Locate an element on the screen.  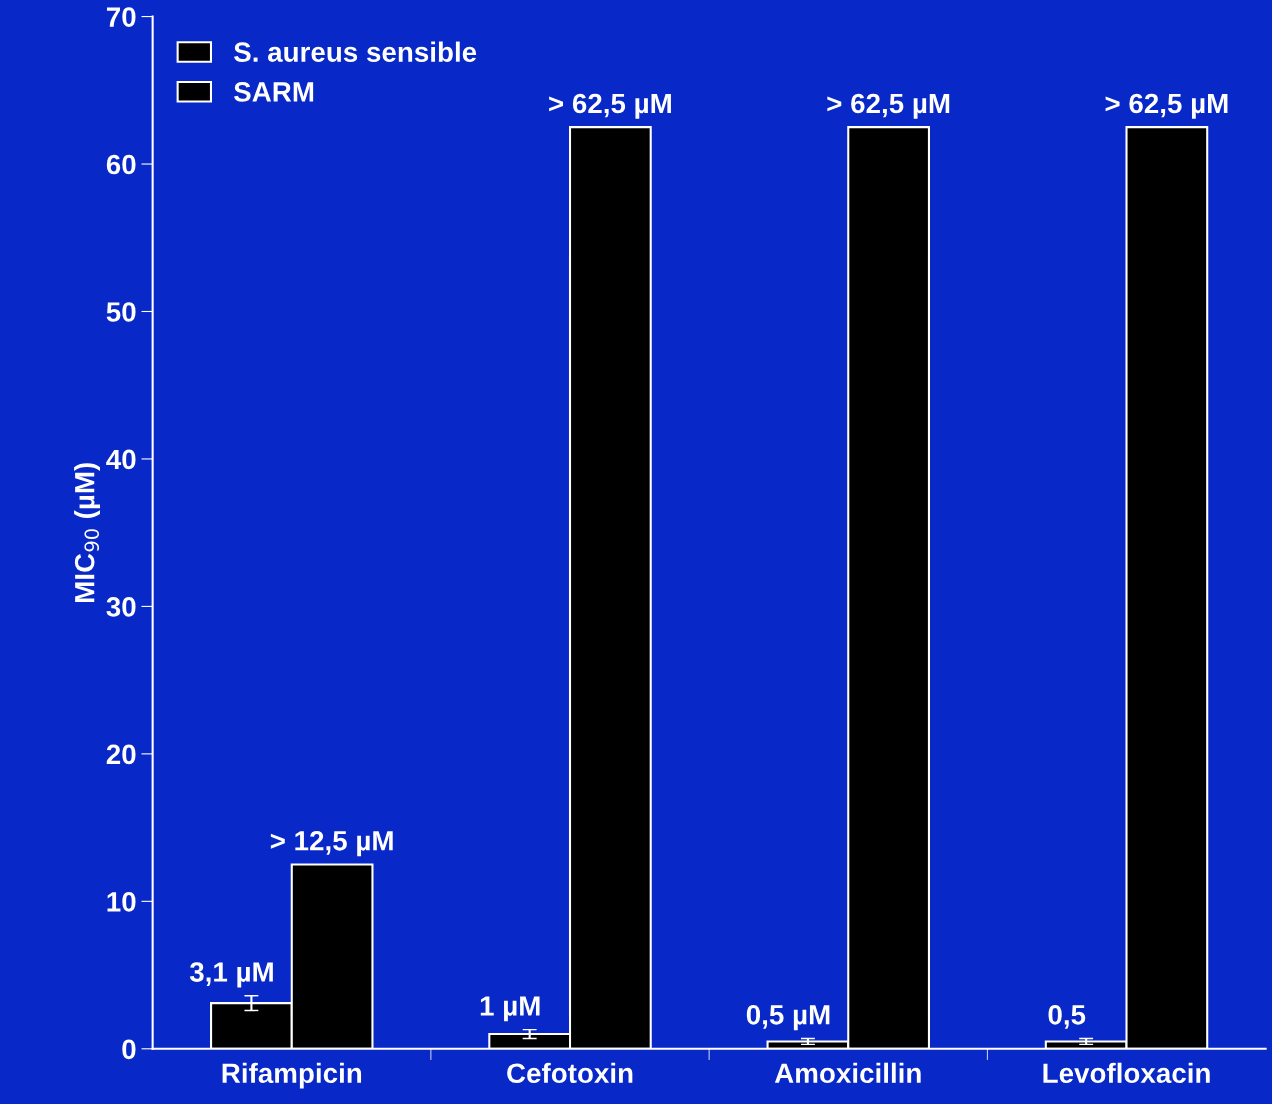
y-tick-label: 50 is located at coordinates (121, 312).